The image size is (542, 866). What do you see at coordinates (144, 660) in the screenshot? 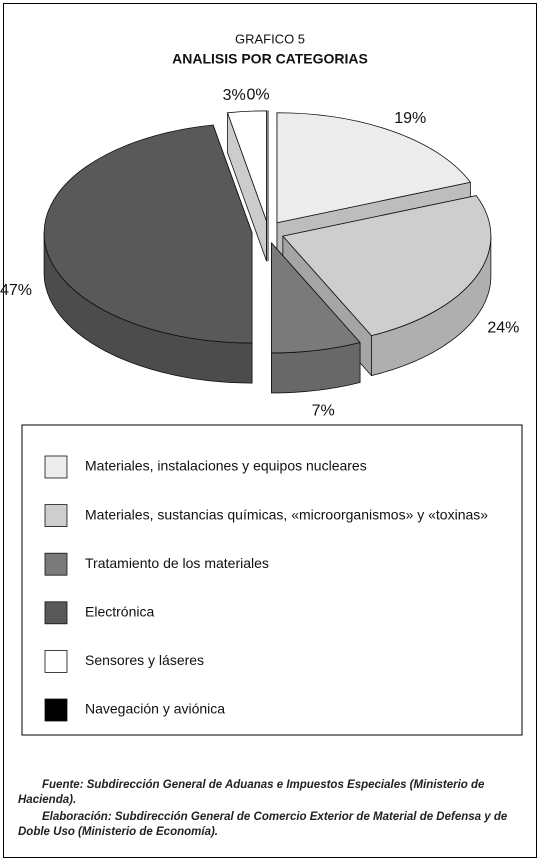
I see `legend-label: Sensores y láseres` at bounding box center [144, 660].